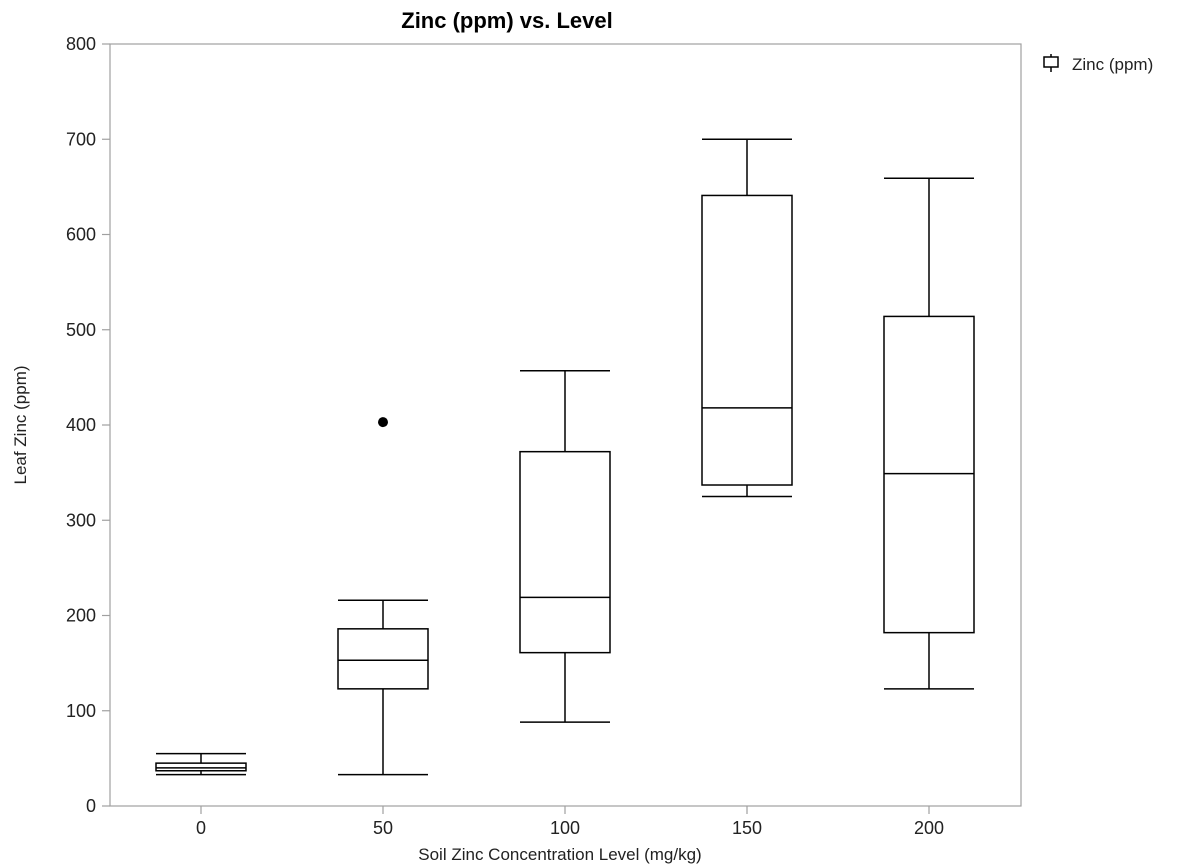  What do you see at coordinates (81, 711) in the screenshot?
I see `y-tick-label: 100` at bounding box center [81, 711].